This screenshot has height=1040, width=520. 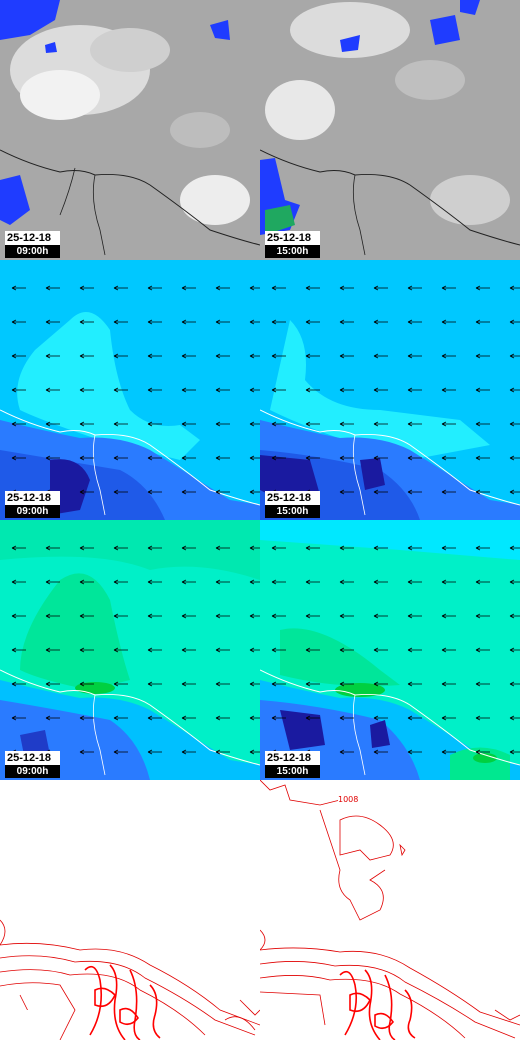 I want to click on timestamp-label: 25-12-18 09:00h, so click(x=32, y=764).